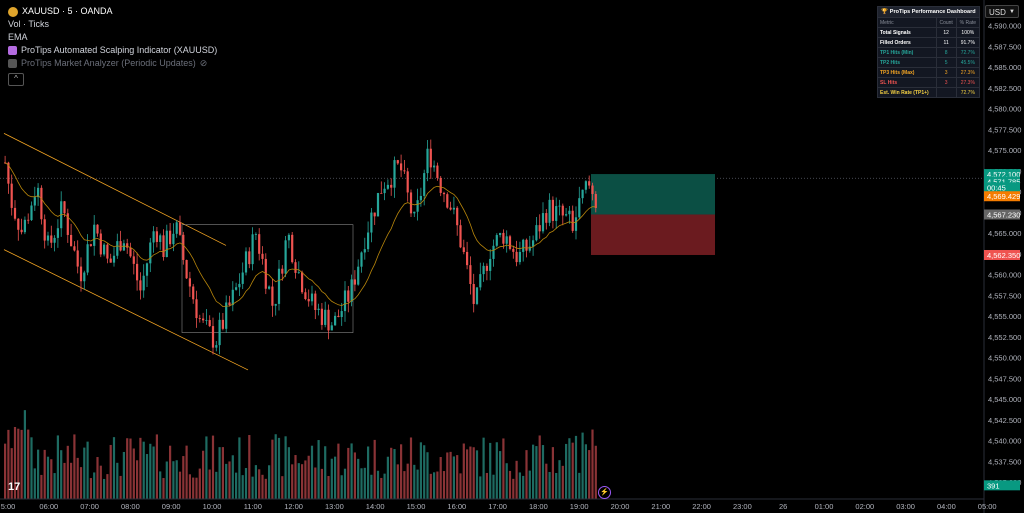 The image size is (1024, 513). What do you see at coordinates (1002, 214) in the screenshot?
I see `price-label: 4,567.230` at bounding box center [1002, 214].